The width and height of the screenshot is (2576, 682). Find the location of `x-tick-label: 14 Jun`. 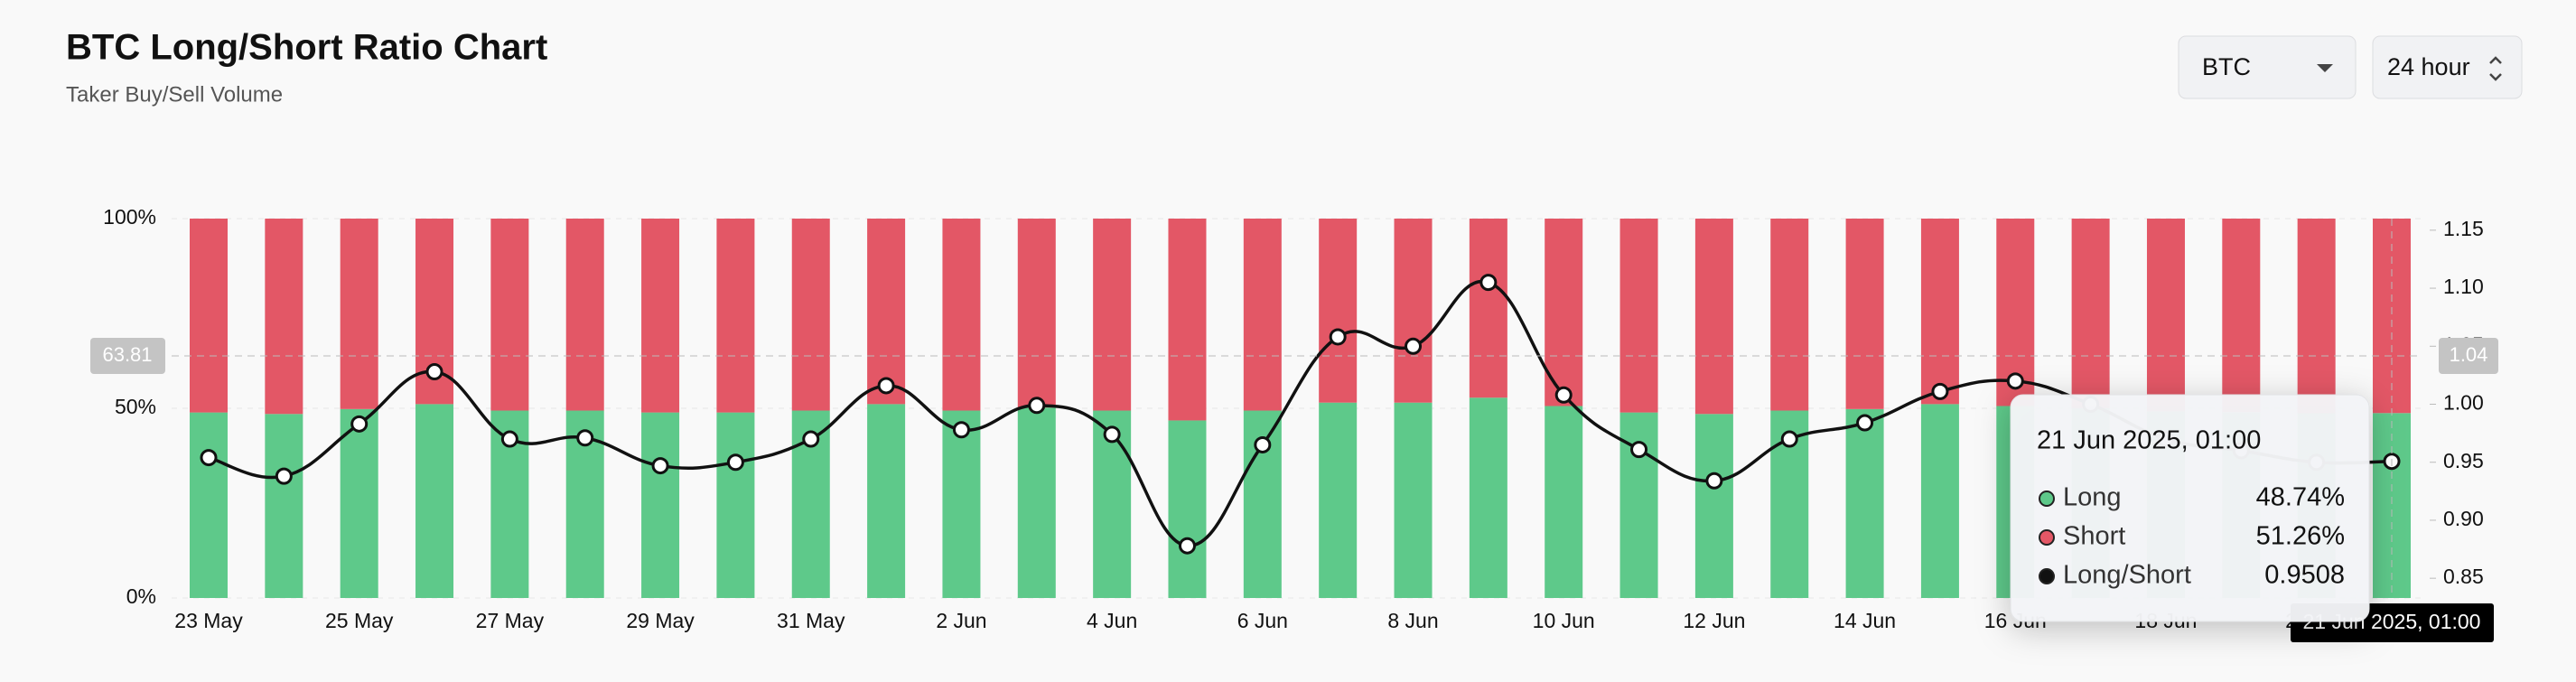

x-tick-label: 14 Jun is located at coordinates (1865, 620).